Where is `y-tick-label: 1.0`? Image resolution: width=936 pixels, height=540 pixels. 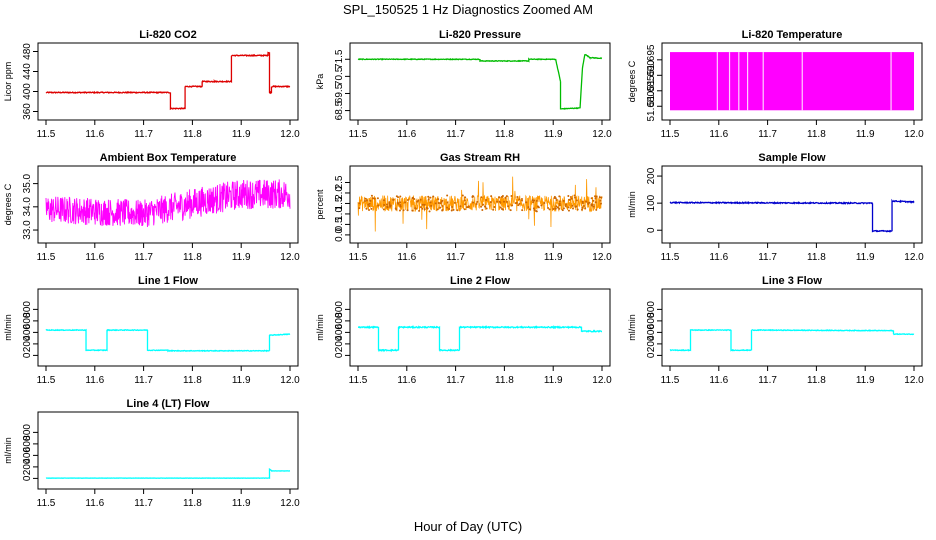 y-tick-label: 1.0 is located at coordinates (339, 214).